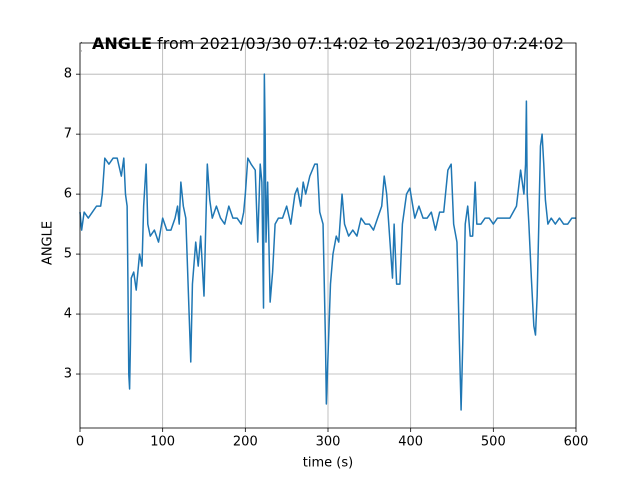  I want to click on title-backdrop, so click(114, 44).